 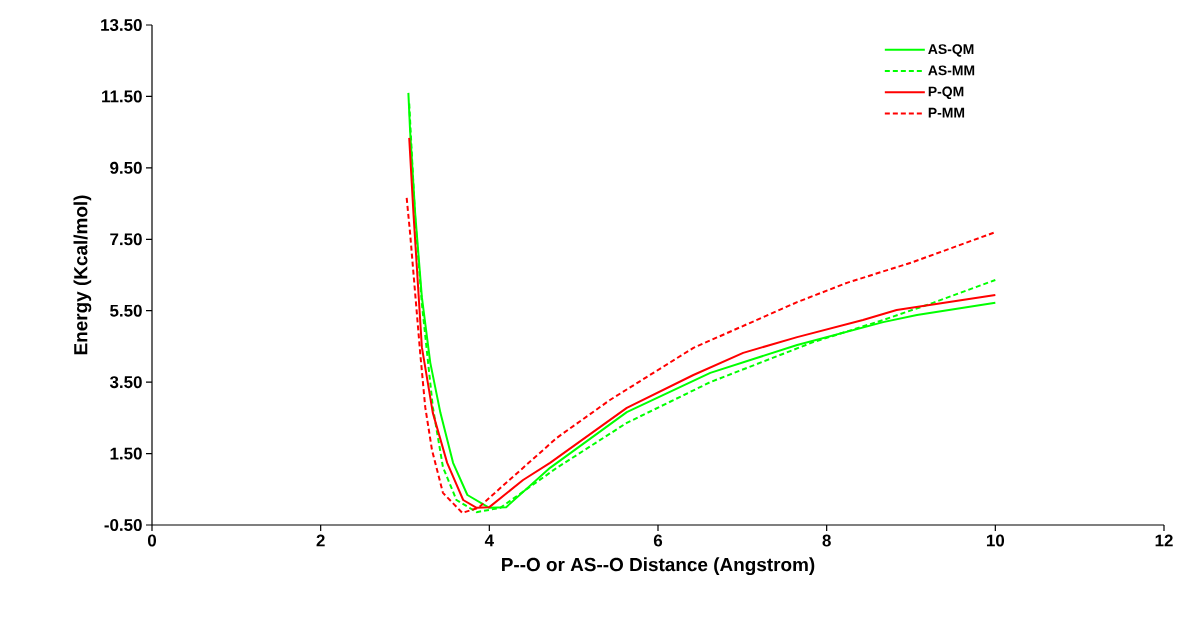 What do you see at coordinates (125, 382) in the screenshot?
I see `y-tick-label: 3.50` at bounding box center [125, 382].